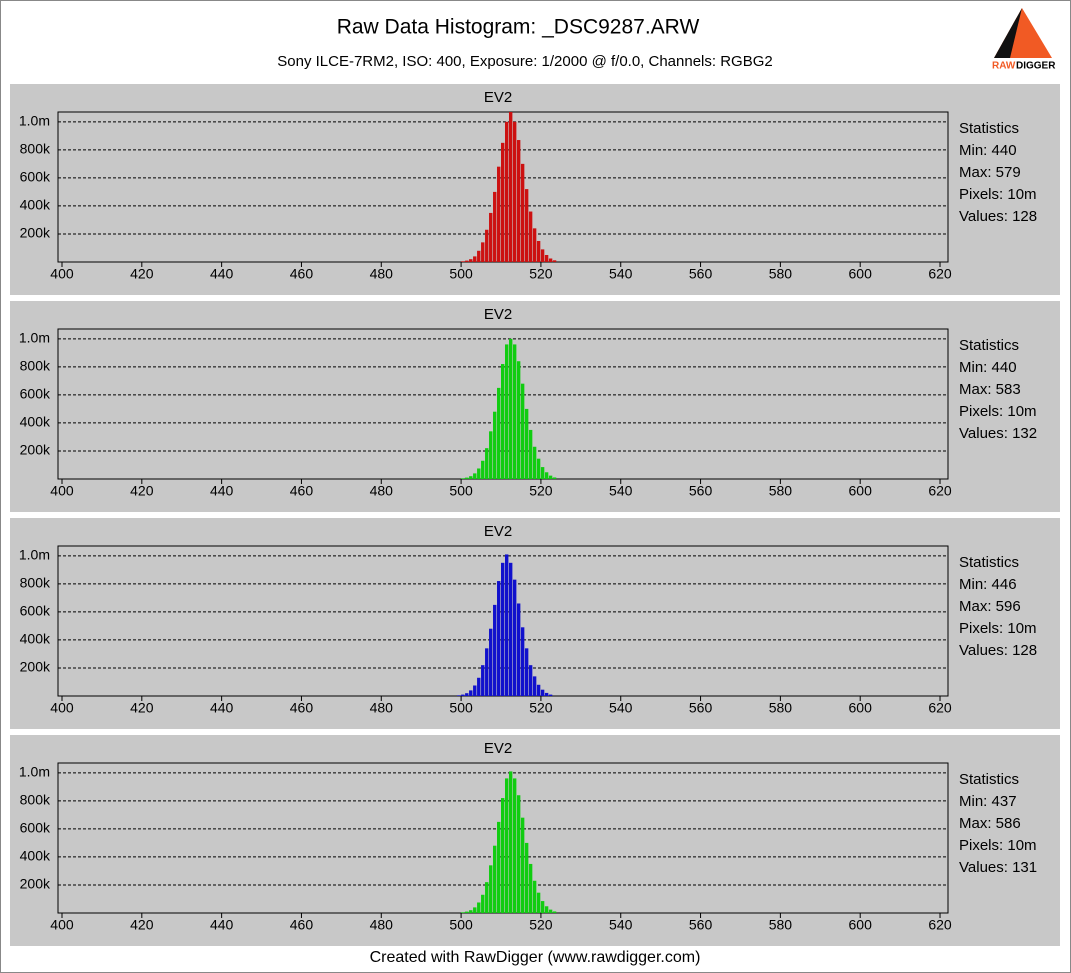 The height and width of the screenshot is (973, 1071). I want to click on statistics-line: Values: 132, so click(998, 433).